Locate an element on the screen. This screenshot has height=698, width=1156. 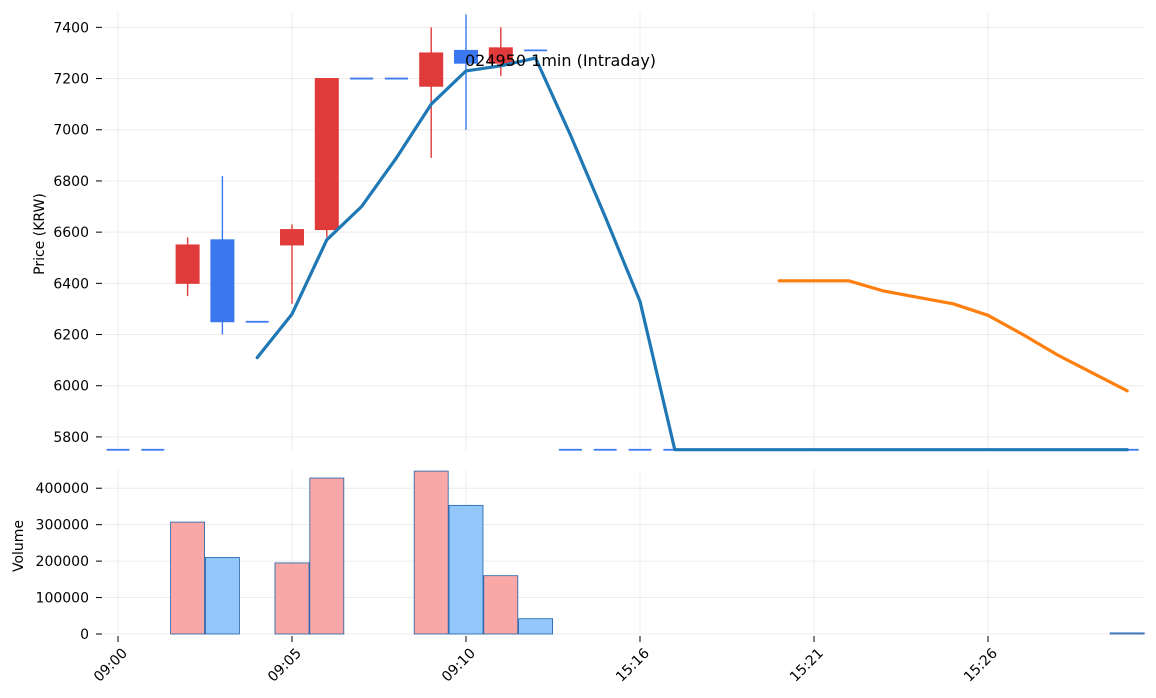
chart-title: 024950 1min (Intraday) is located at coordinates (560, 60).